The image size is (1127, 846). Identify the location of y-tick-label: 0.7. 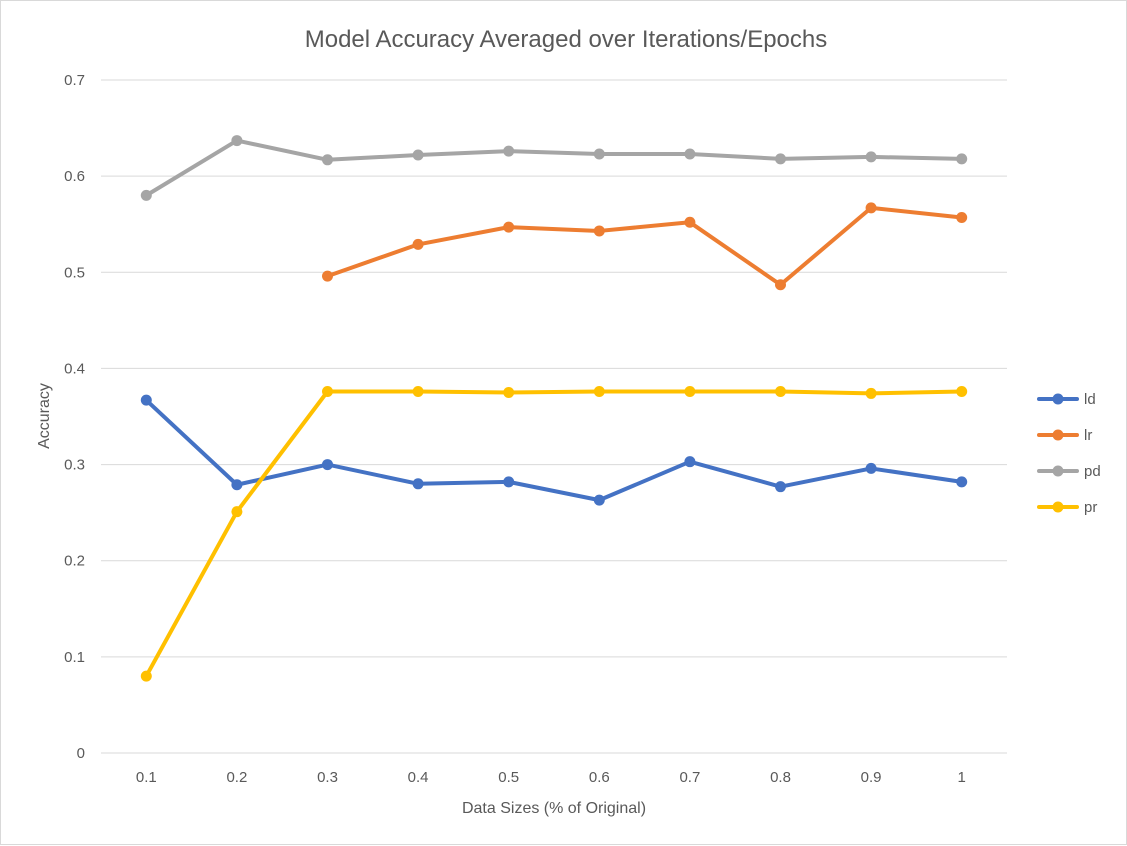
(74, 80).